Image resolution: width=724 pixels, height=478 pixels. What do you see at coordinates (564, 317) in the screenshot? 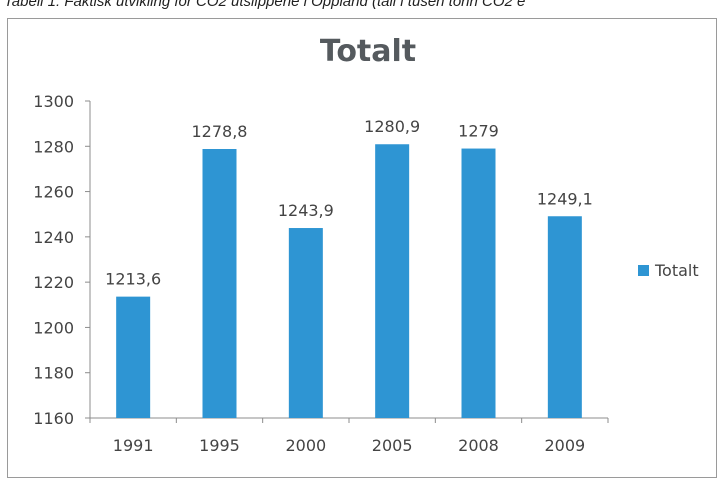
I see `bar-2009` at bounding box center [564, 317].